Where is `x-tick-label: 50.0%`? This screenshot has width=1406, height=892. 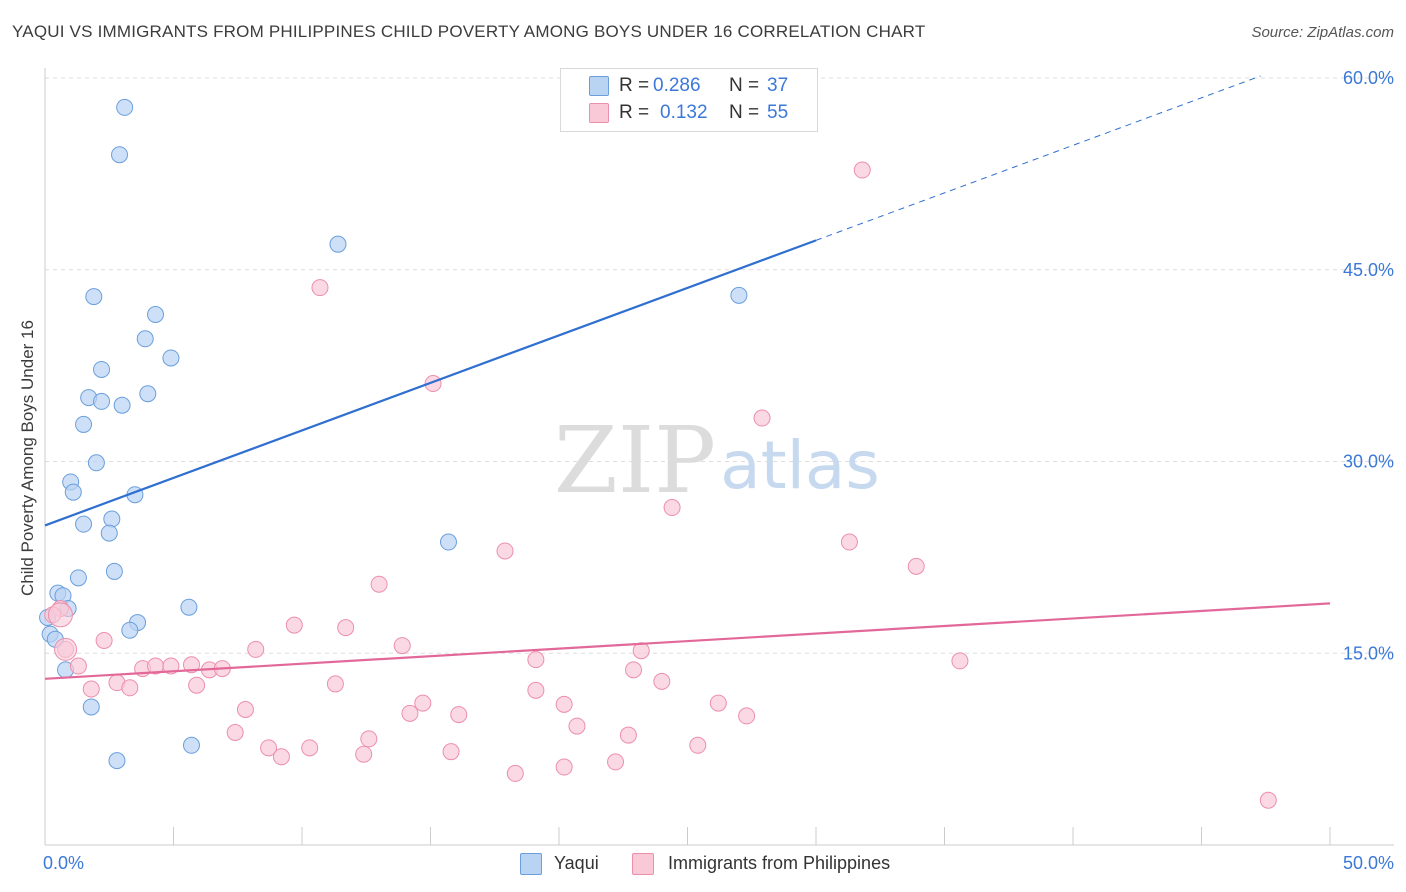
x-tick-label: 50.0% is located at coordinates (1368, 863).